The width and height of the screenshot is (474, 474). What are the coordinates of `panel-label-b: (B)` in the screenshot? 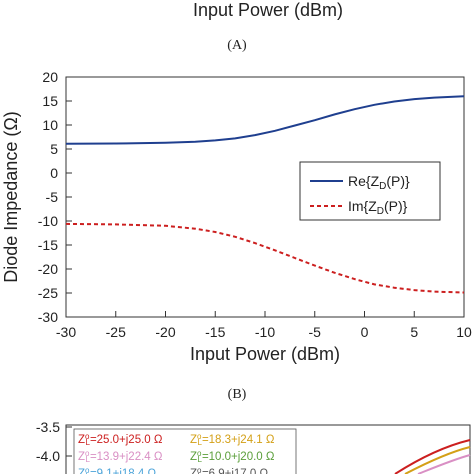 It's located at (237, 394).